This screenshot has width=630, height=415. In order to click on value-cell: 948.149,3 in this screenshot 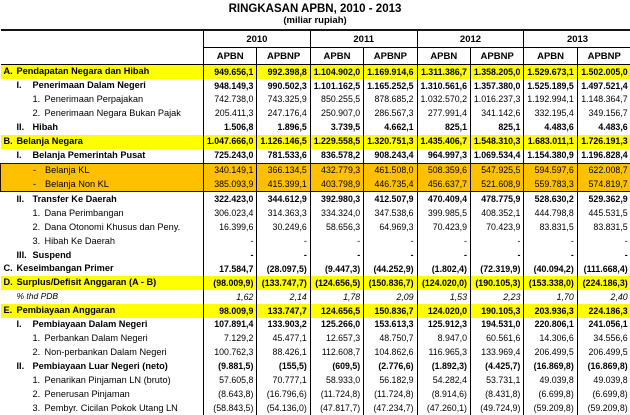, I will do `click(230, 86)`.